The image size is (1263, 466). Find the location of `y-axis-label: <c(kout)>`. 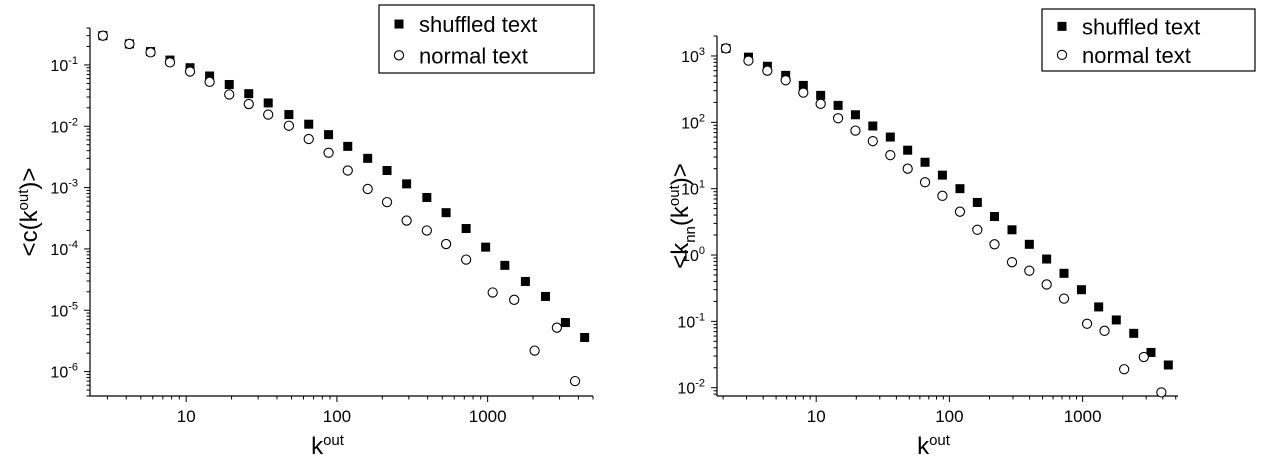

y-axis-label: <c(kout)> is located at coordinates (29, 212).